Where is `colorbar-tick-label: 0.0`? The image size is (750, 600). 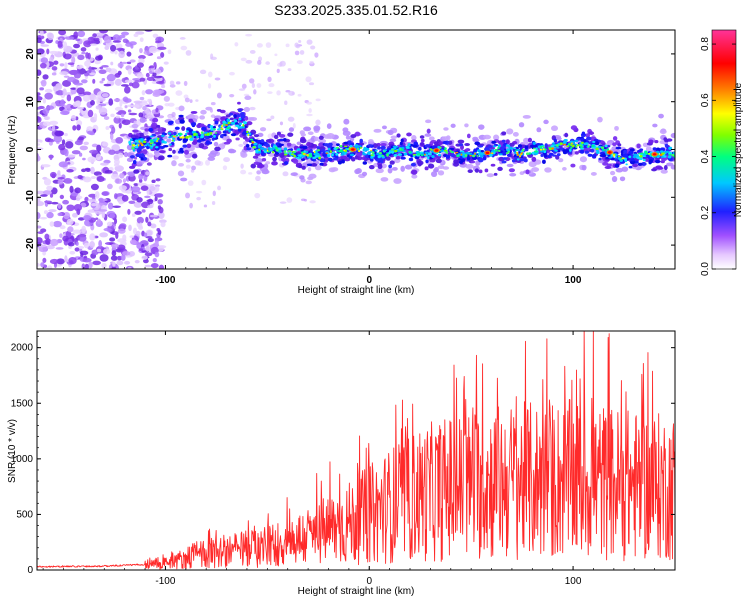
colorbar-tick-label: 0.0 is located at coordinates (705, 269).